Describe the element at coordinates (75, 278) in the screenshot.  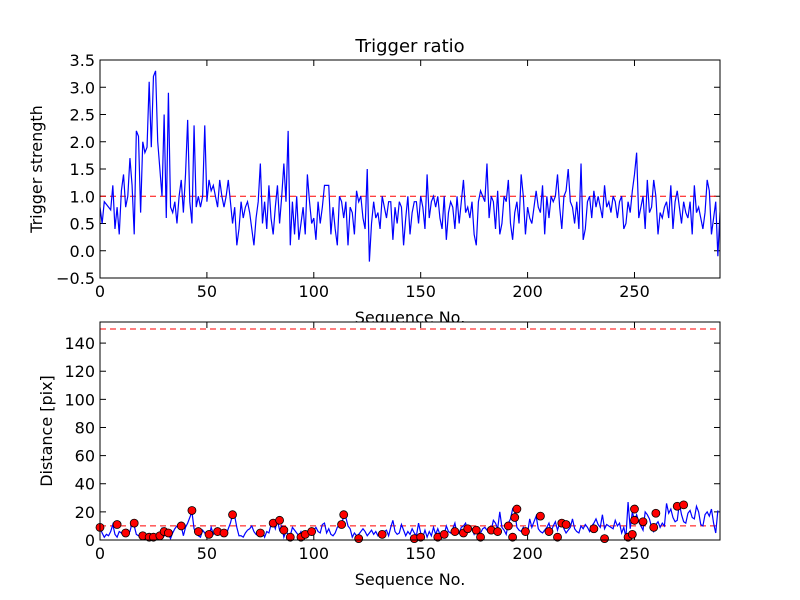
I see `top-y-tick-label: −0.5` at that location.